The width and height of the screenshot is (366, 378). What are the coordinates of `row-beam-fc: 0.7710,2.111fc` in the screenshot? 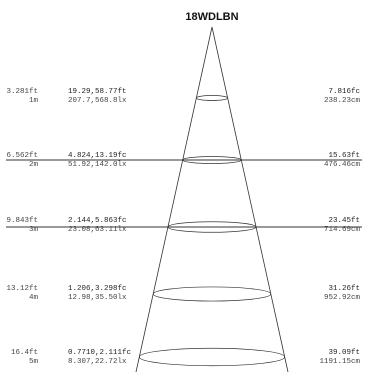 It's located at (99, 353).